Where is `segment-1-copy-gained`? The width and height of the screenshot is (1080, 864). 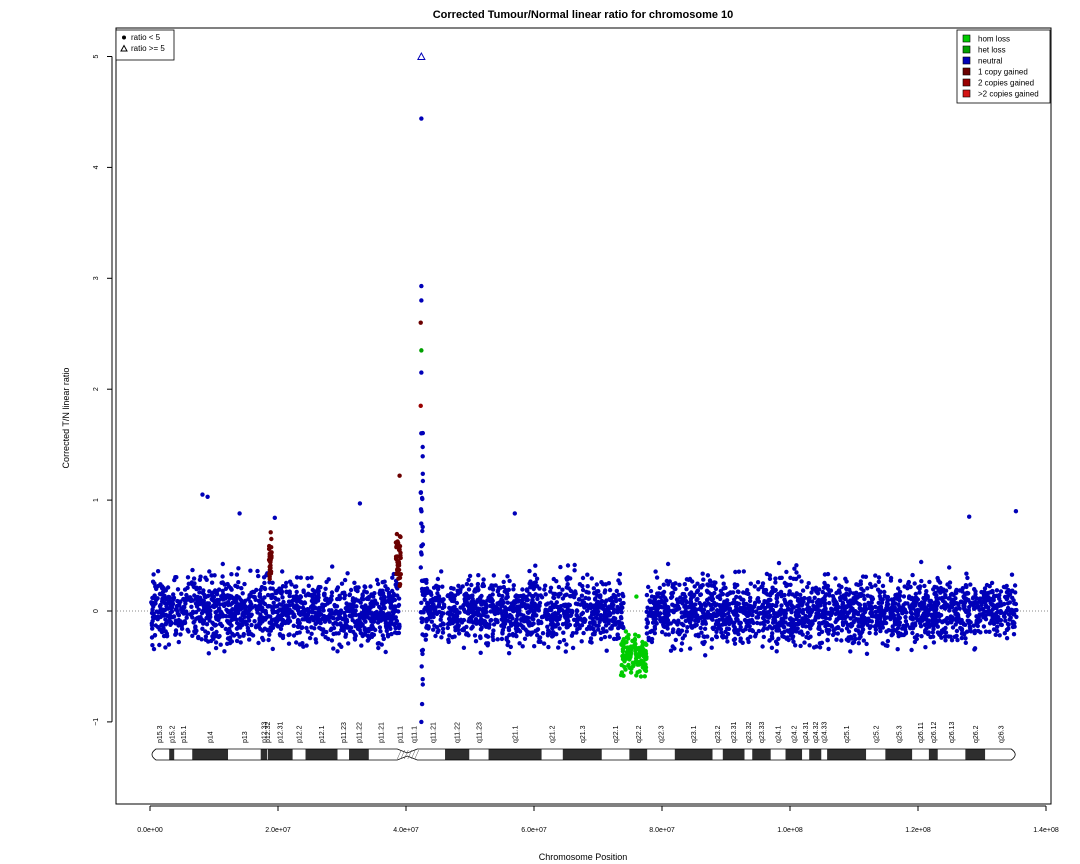 segment-1-copy-gained is located at coordinates (398, 560).